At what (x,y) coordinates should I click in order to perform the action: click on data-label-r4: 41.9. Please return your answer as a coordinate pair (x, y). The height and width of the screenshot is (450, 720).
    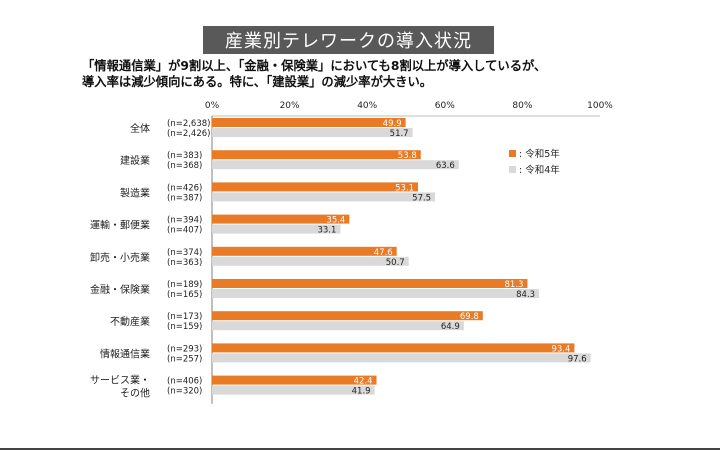
    Looking at the image, I should click on (361, 392).